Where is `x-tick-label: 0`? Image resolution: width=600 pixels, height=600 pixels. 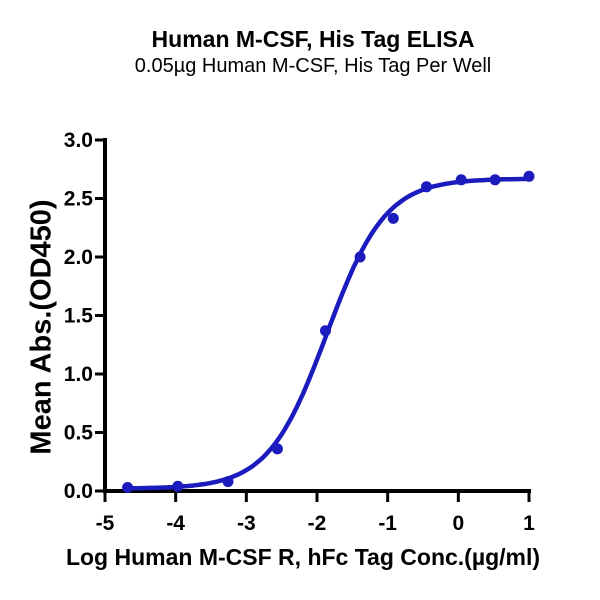 x-tick-label: 0 is located at coordinates (458, 523).